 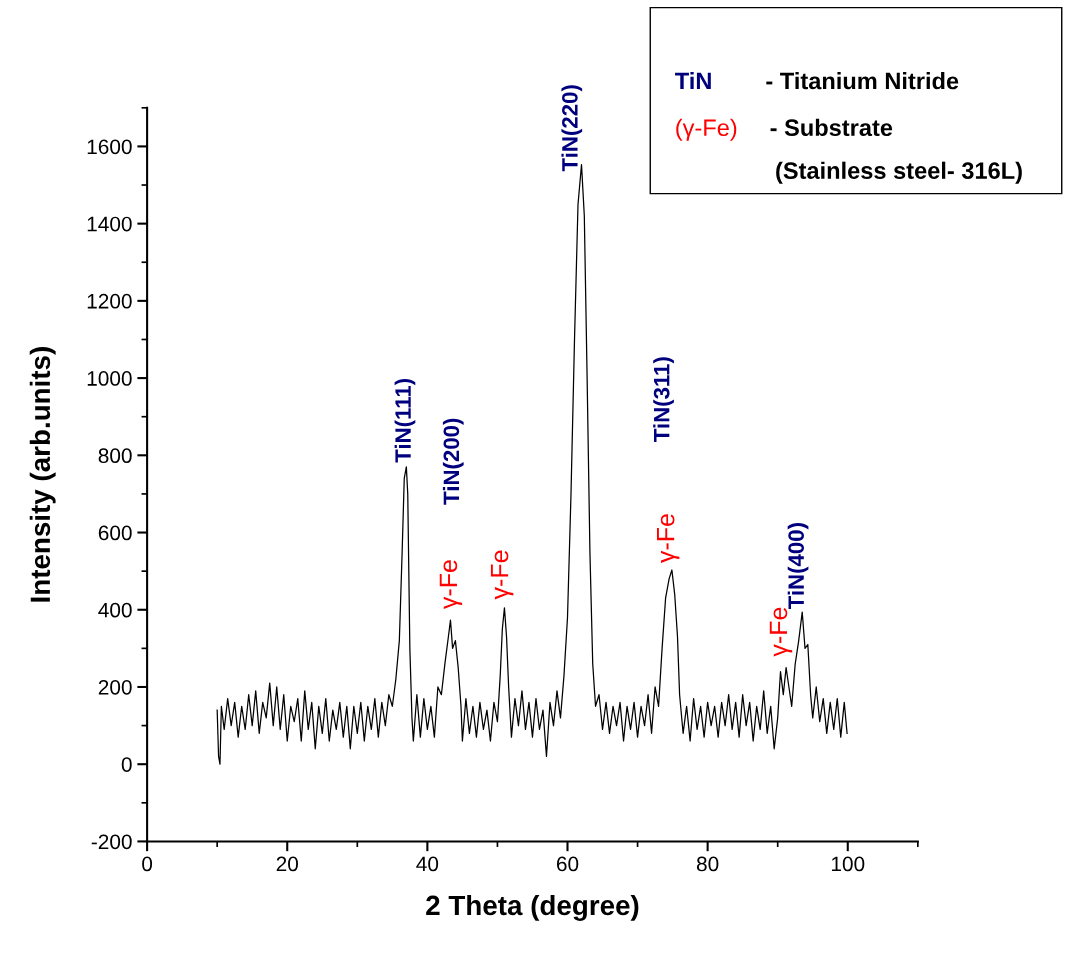 I want to click on x-tick-label: 20, so click(x=287, y=864).